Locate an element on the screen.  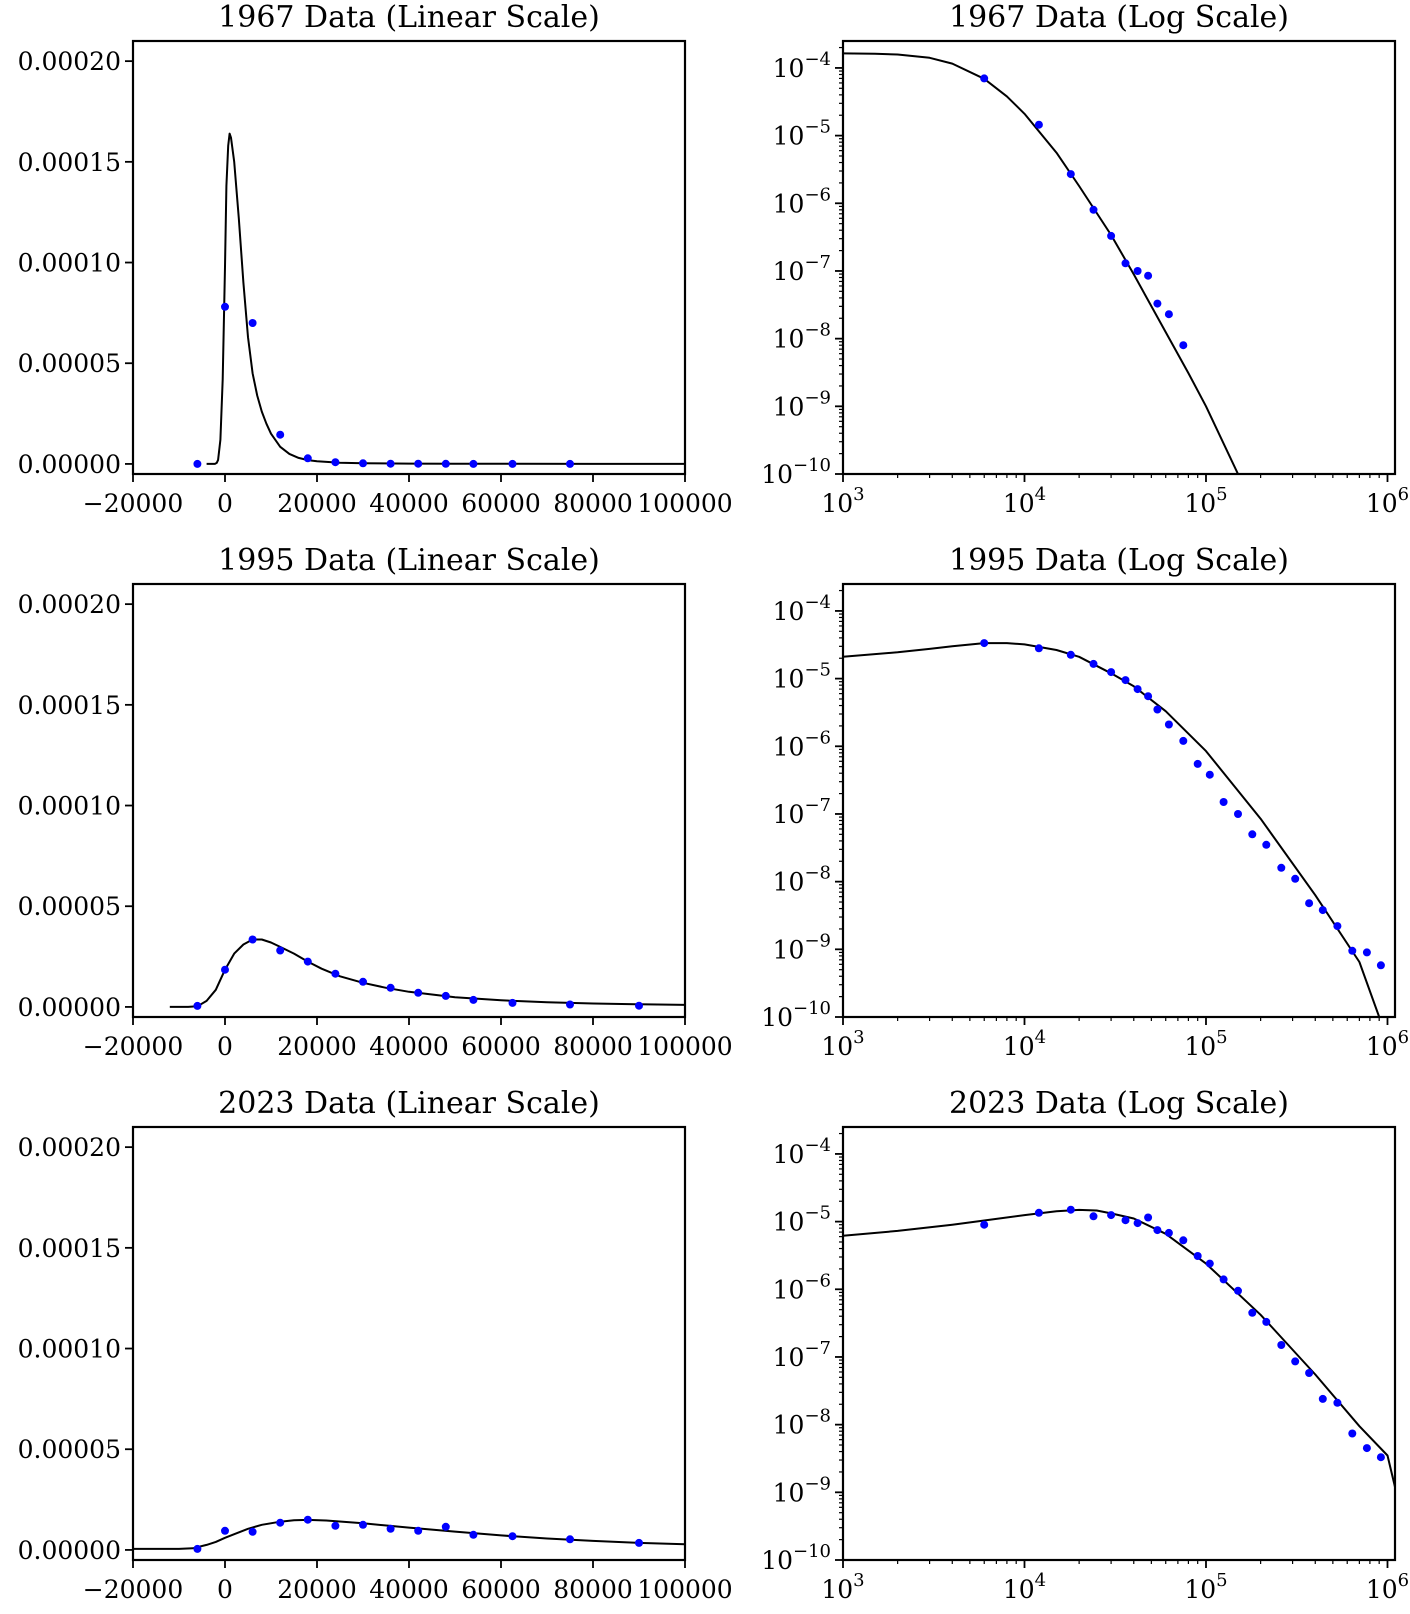
x-tick-label: 80000 is located at coordinates (593, 1046).